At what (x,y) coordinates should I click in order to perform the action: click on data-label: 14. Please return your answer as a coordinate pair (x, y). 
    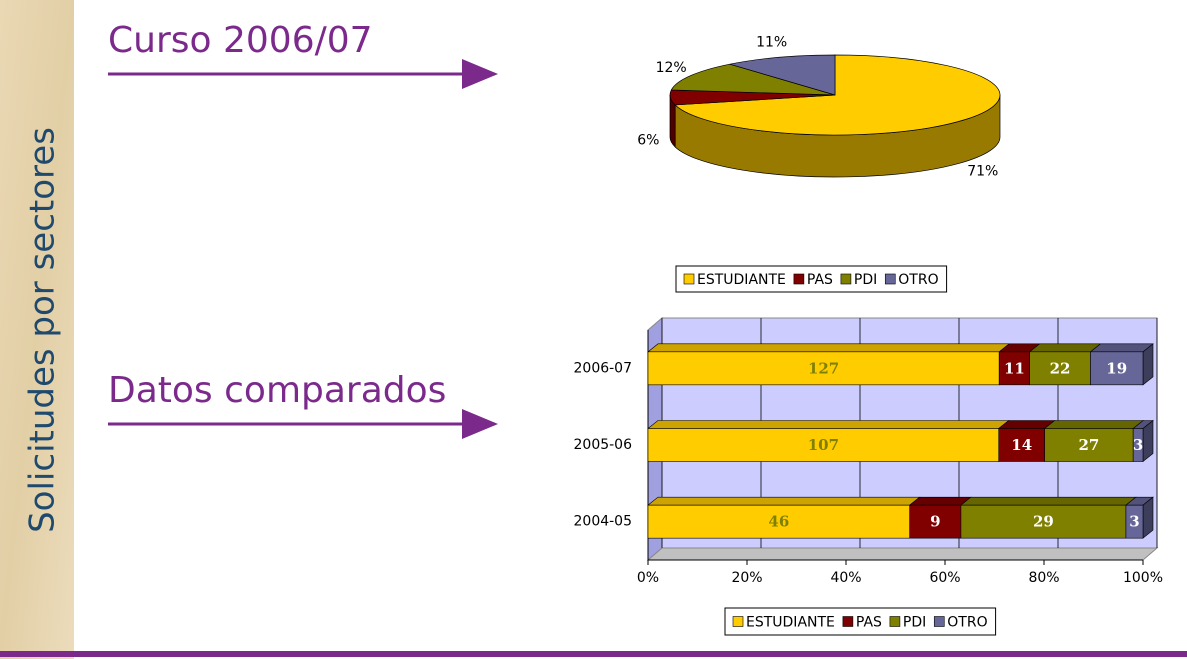
    Looking at the image, I should click on (1021, 445).